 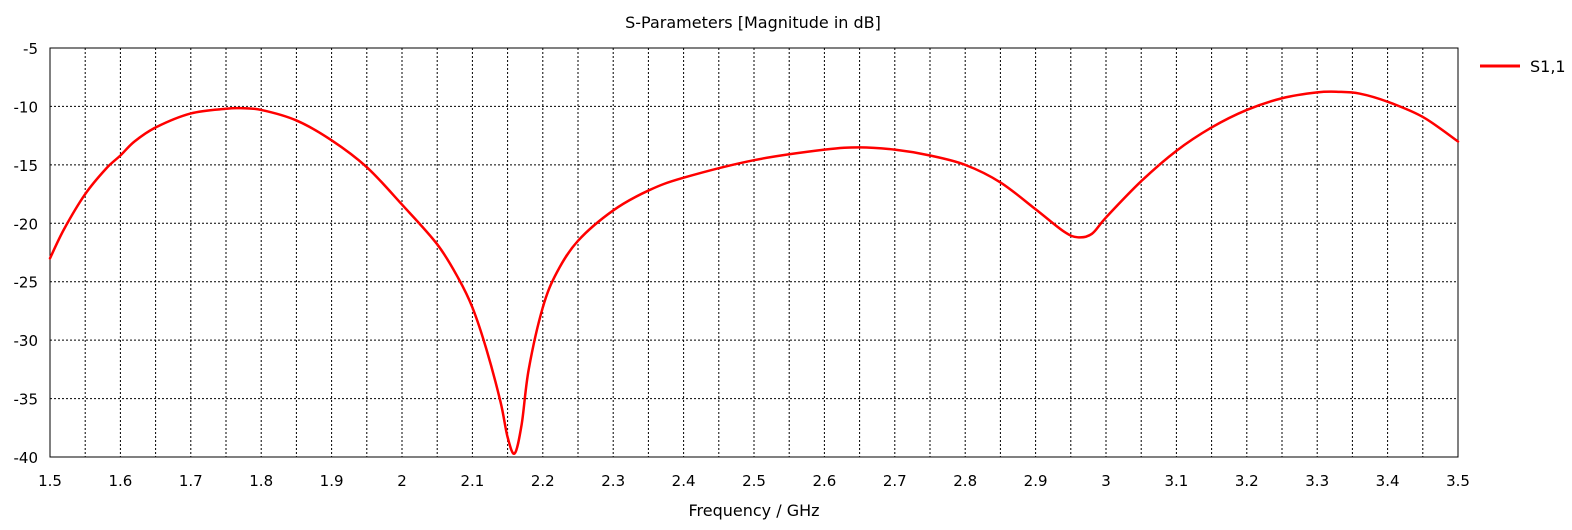 What do you see at coordinates (120, 481) in the screenshot?
I see `x-tick-label: 1.6` at bounding box center [120, 481].